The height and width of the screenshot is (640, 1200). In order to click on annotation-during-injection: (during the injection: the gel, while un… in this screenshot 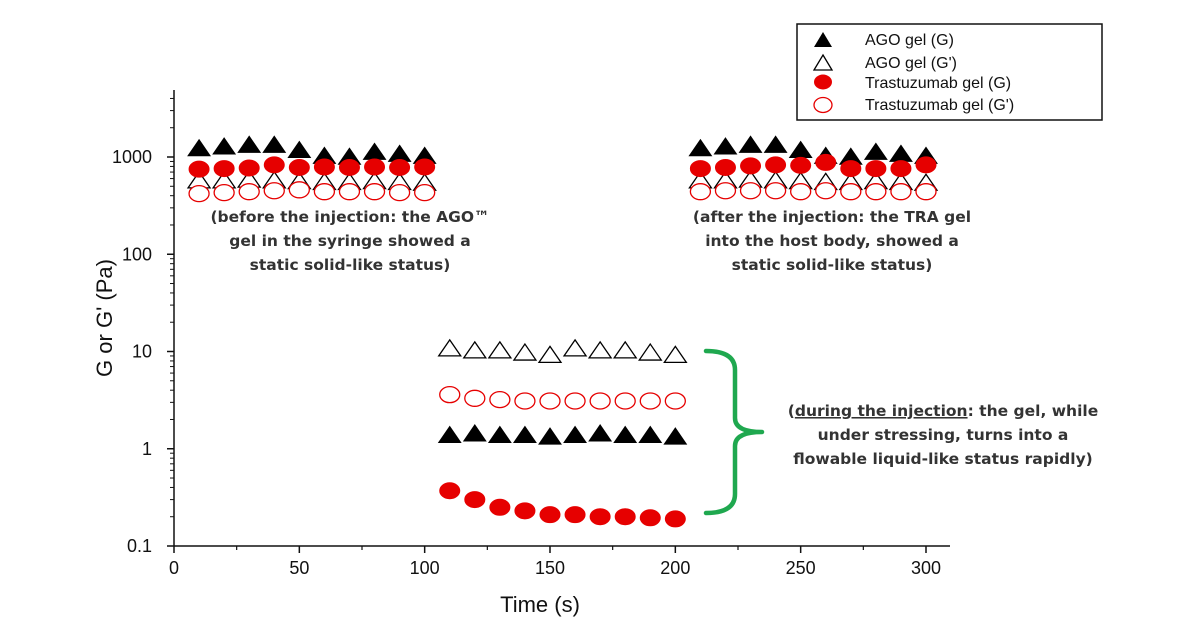, I will do `click(943, 435)`.